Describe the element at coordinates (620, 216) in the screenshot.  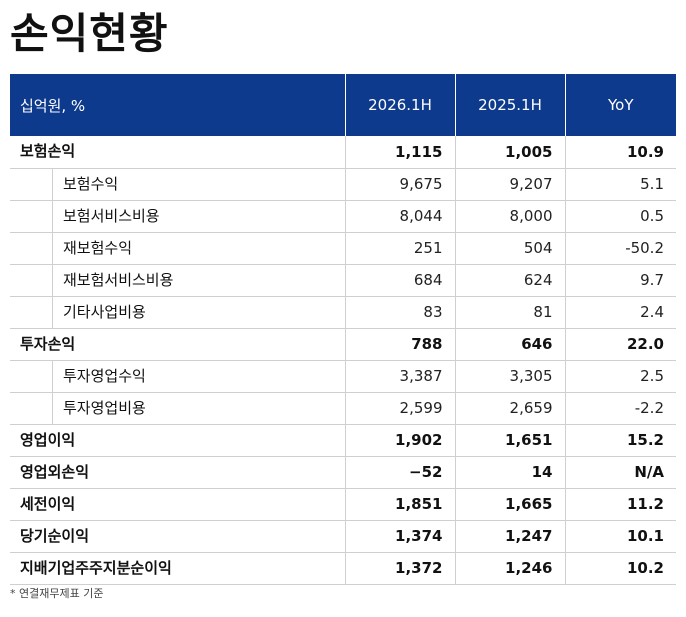
I see `value-yoy: 0.5` at that location.